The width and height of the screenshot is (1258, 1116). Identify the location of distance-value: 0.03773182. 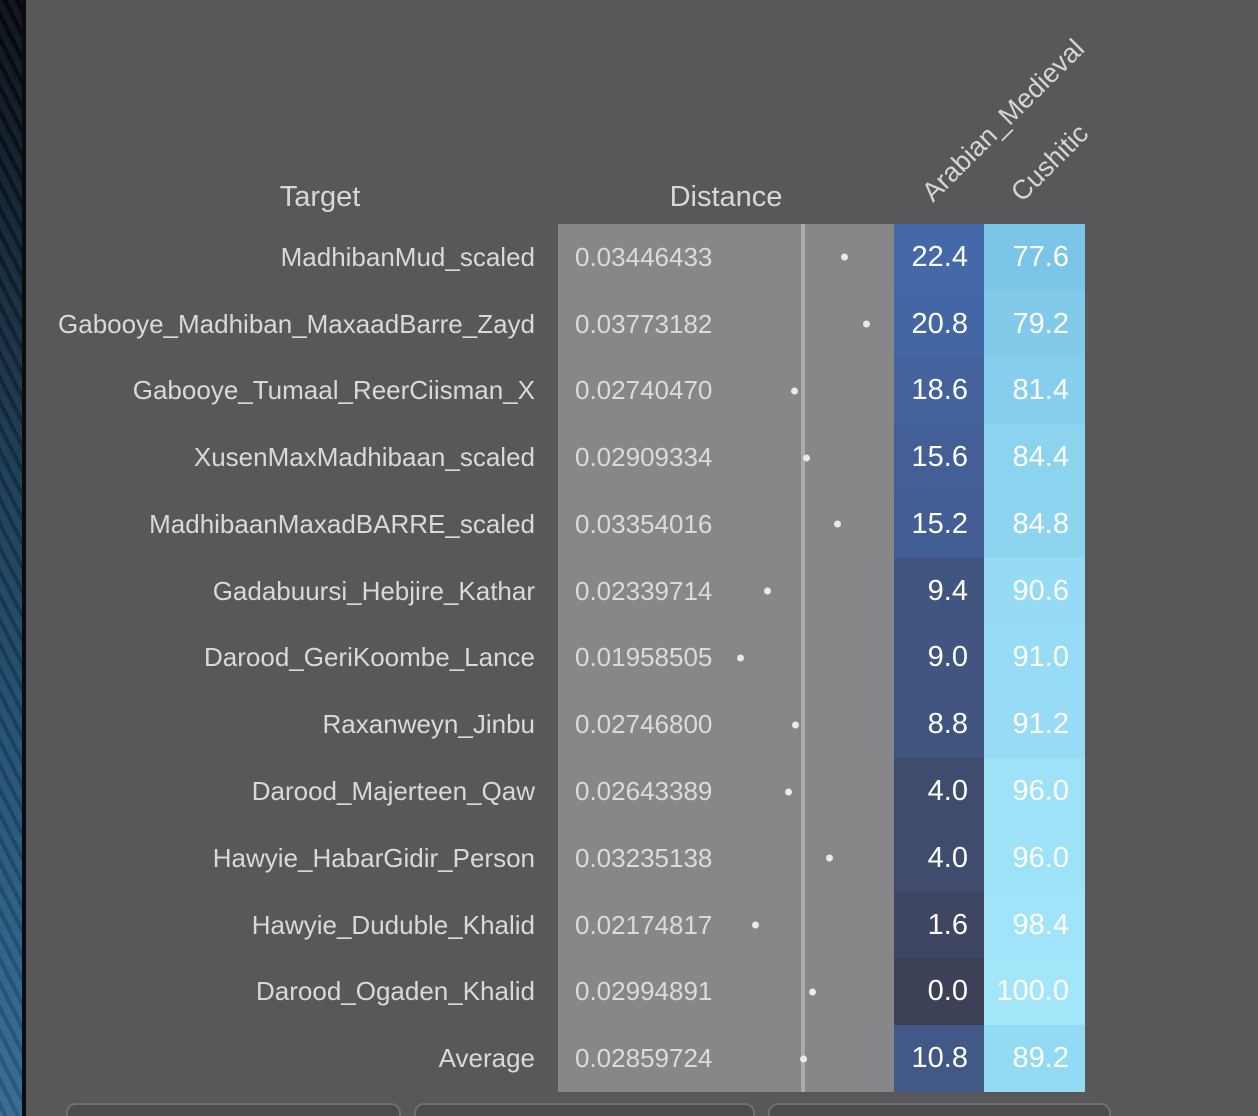
(726, 324).